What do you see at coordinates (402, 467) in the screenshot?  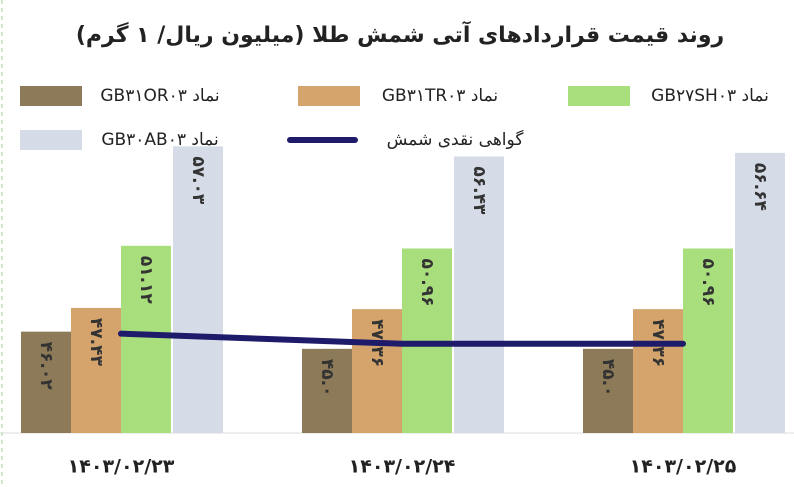 I see `x-tick-label: ۱۴۰۳/۰۲/۲۴` at bounding box center [402, 467].